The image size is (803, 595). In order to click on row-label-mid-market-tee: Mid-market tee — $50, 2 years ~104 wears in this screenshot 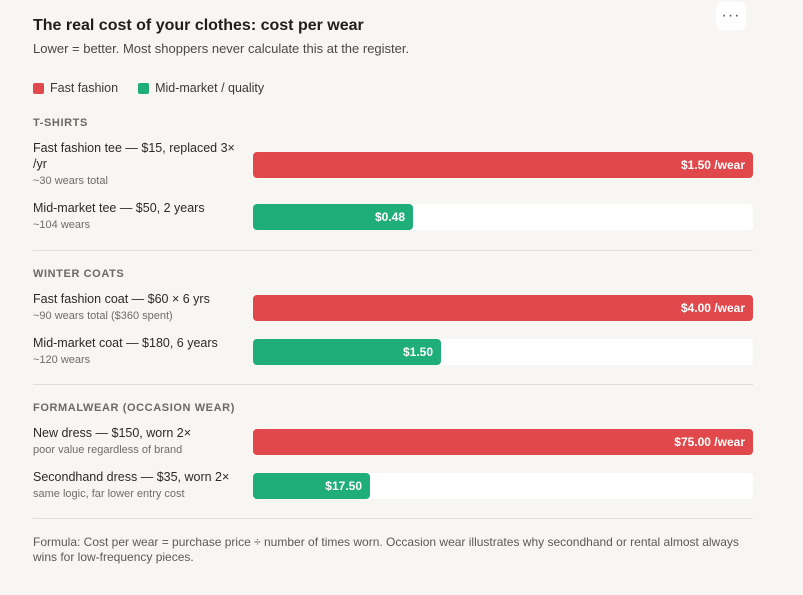, I will do `click(138, 216)`.